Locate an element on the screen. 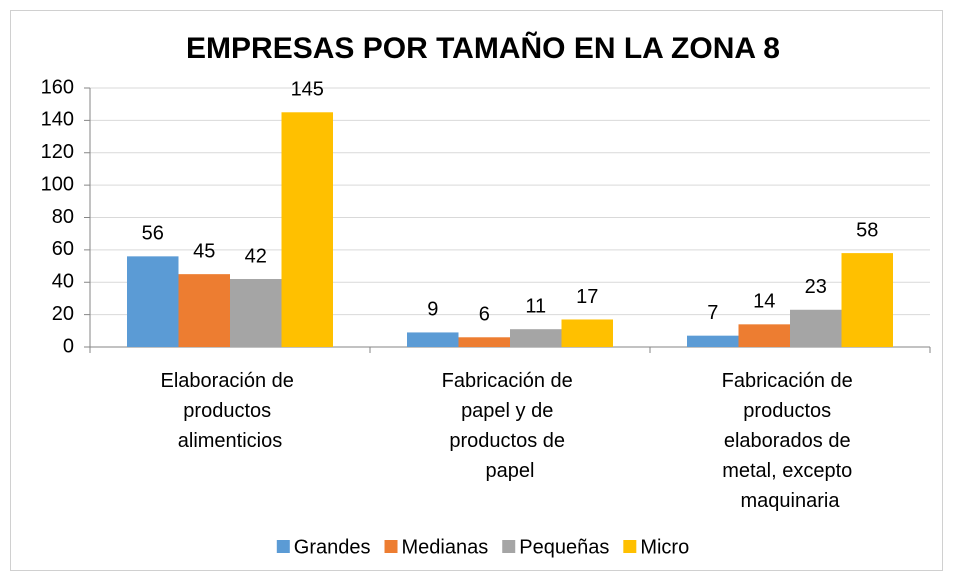 Image resolution: width=953 pixels, height=581 pixels. data-label: 9 is located at coordinates (432, 310).